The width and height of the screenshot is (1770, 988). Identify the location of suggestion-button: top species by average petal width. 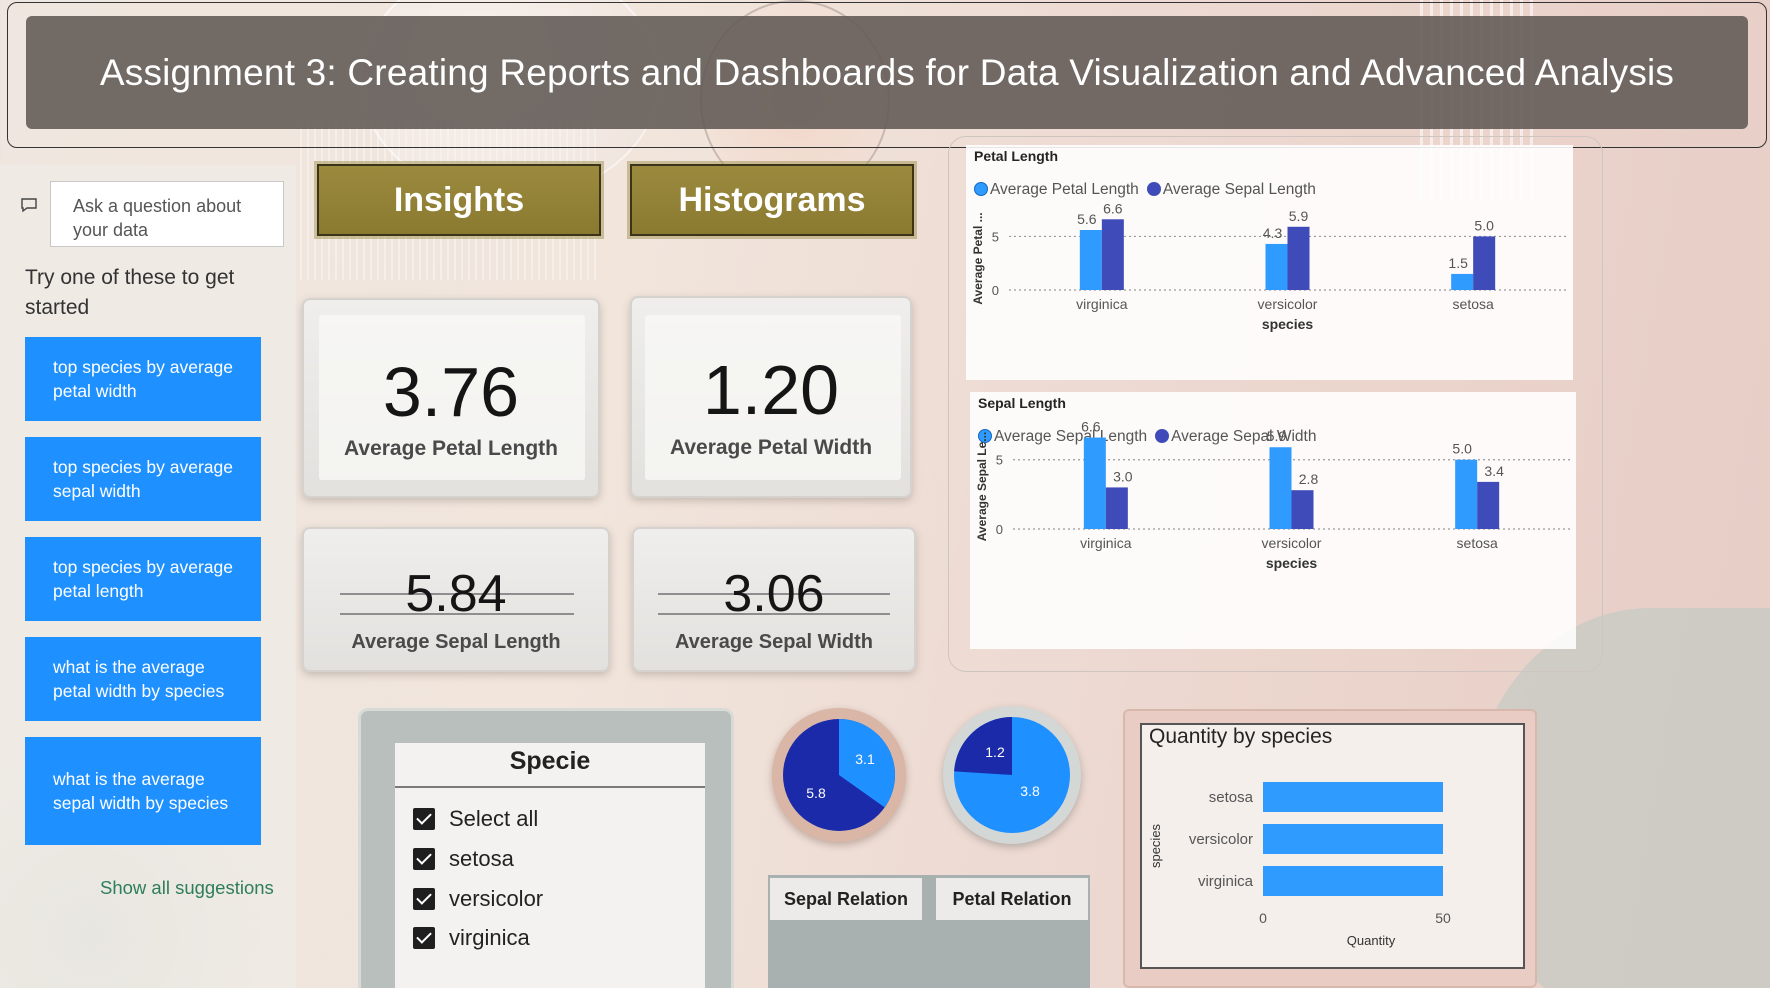
(143, 379).